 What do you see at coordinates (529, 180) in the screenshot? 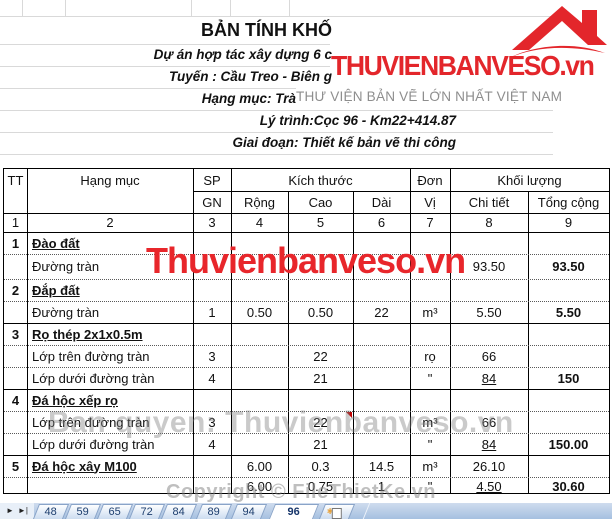
I see `header-khoi-luong: Khối lượng` at bounding box center [529, 180].